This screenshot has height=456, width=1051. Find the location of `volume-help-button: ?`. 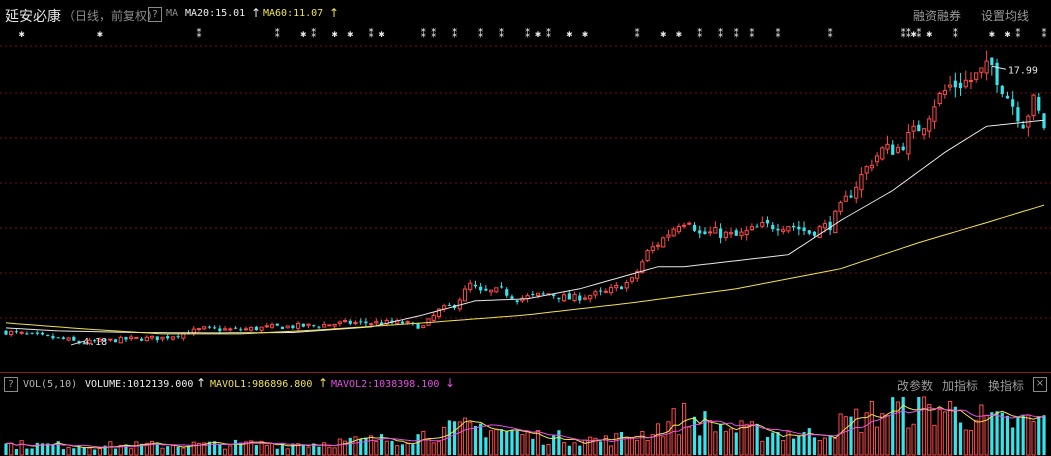

volume-help-button: ? is located at coordinates (11, 384).